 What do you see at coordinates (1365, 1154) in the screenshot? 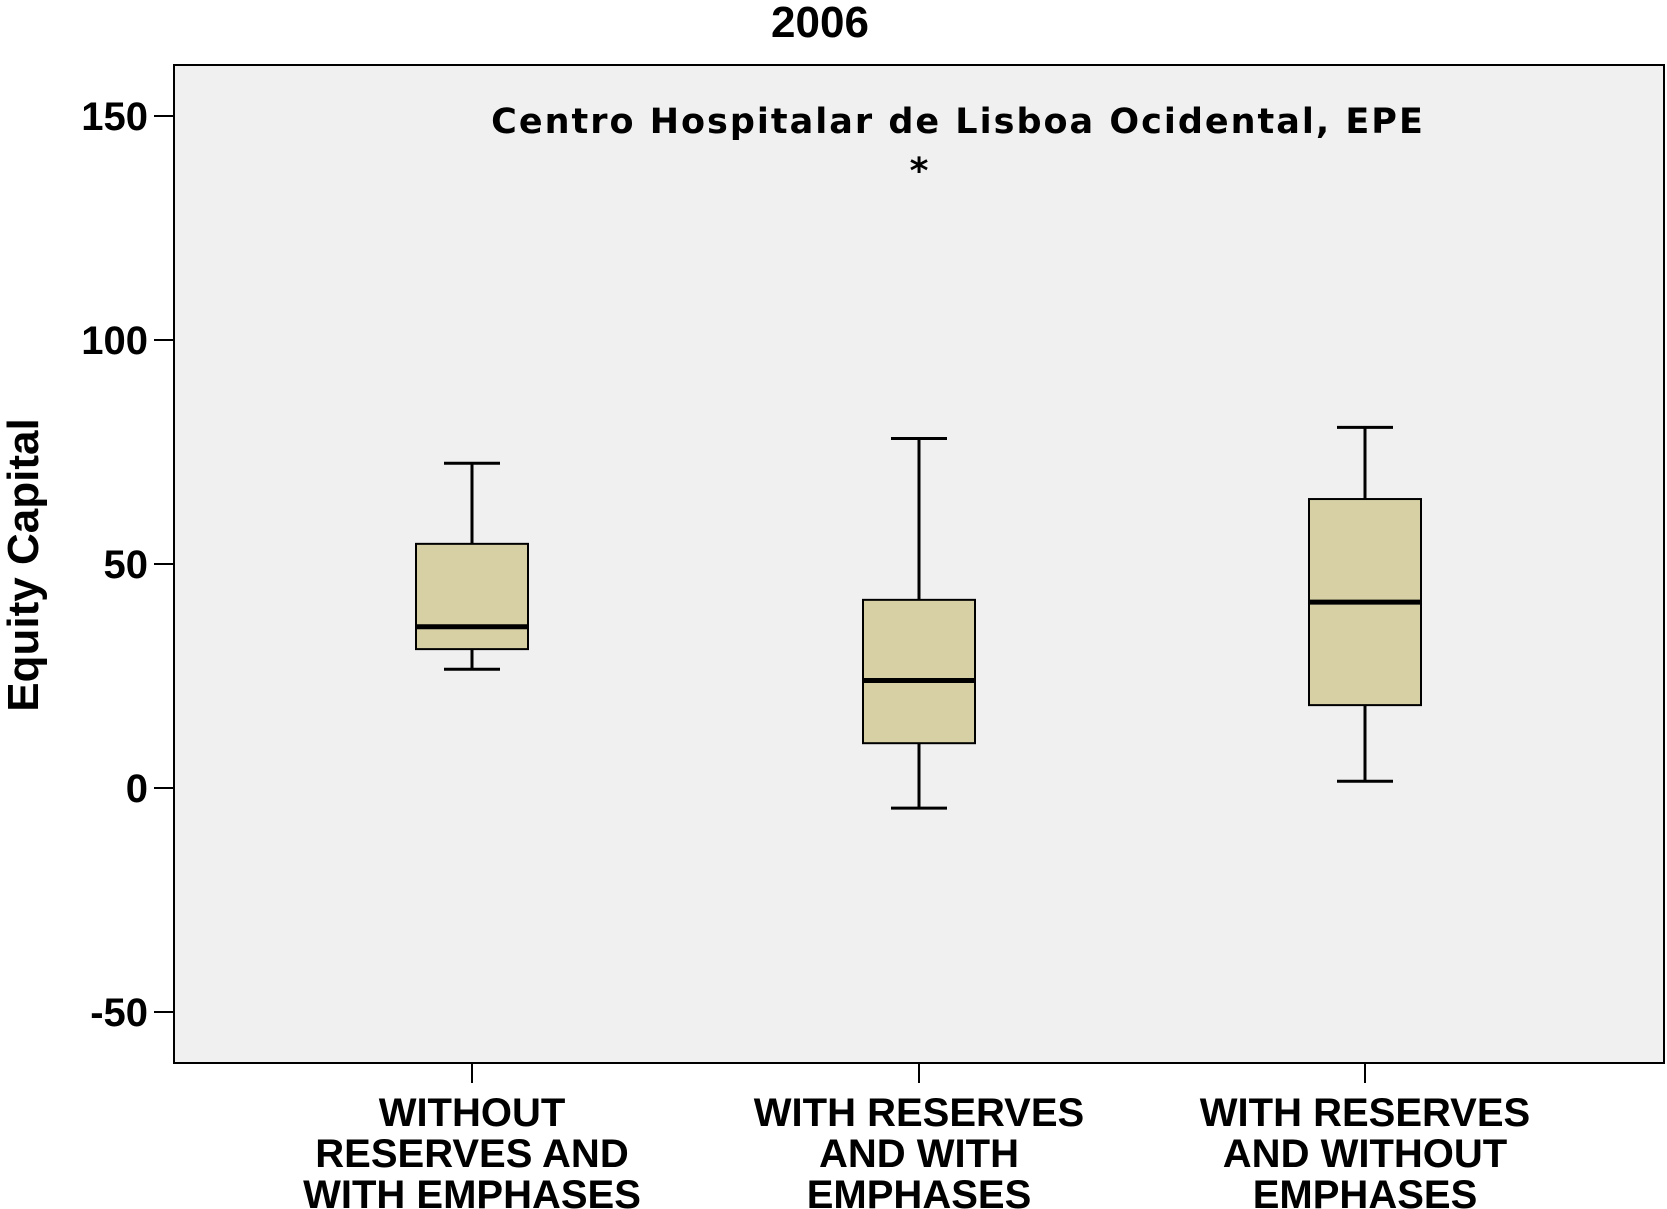
I see `category-label-line: AND WITHOUT` at bounding box center [1365, 1154].